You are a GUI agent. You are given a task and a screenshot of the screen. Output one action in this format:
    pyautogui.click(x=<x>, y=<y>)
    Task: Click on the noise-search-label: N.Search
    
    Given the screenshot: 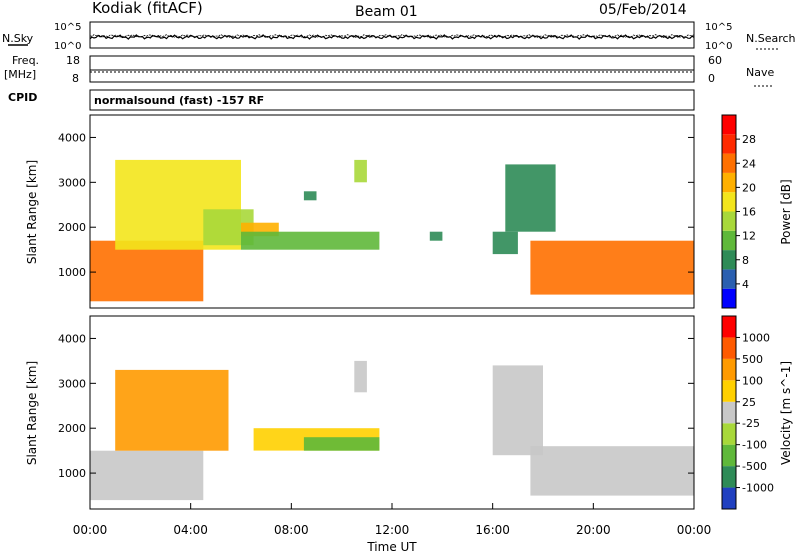 What is the action you would take?
    pyautogui.click(x=771, y=38)
    